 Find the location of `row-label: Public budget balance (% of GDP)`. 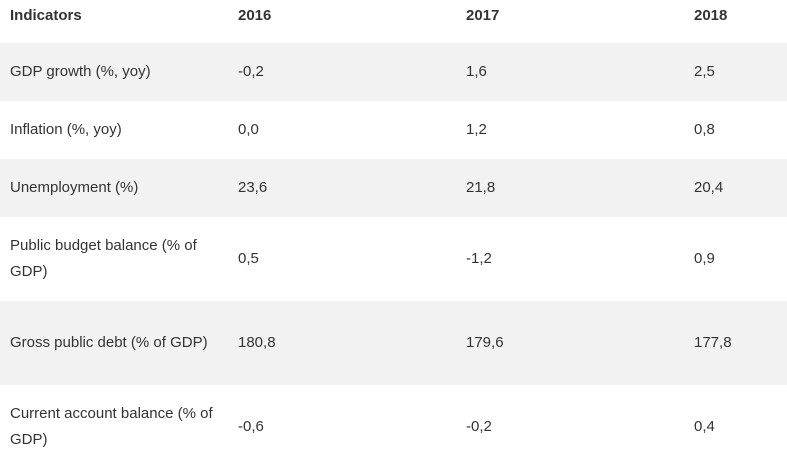

row-label: Public budget balance (% of GDP) is located at coordinates (103, 258).